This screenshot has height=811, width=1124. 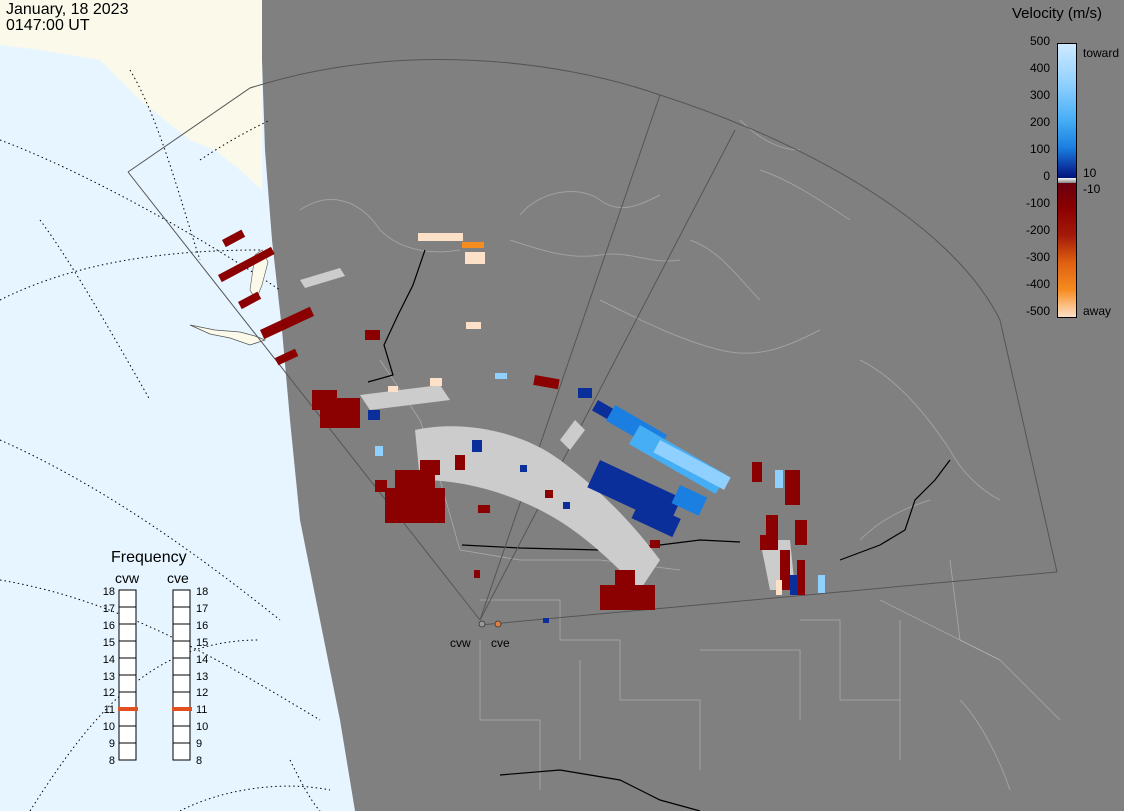 What do you see at coordinates (48, 25) in the screenshot?
I see `time-label: 0147:00 UT` at bounding box center [48, 25].